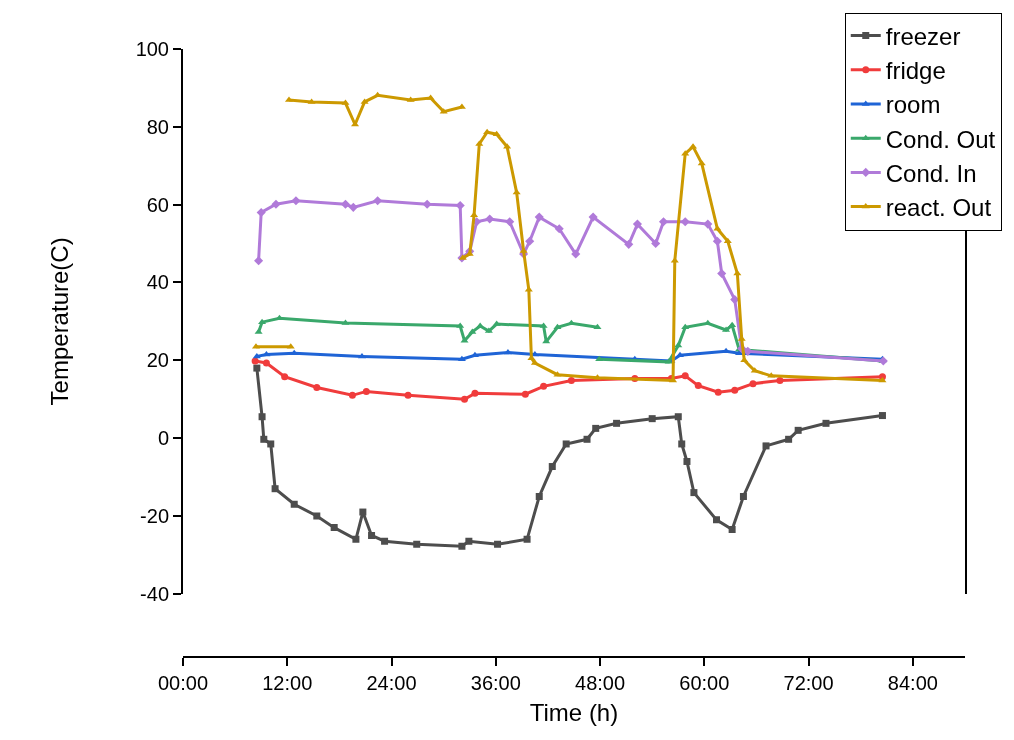  I want to click on x-tick-label: 00:00, so click(183, 683).